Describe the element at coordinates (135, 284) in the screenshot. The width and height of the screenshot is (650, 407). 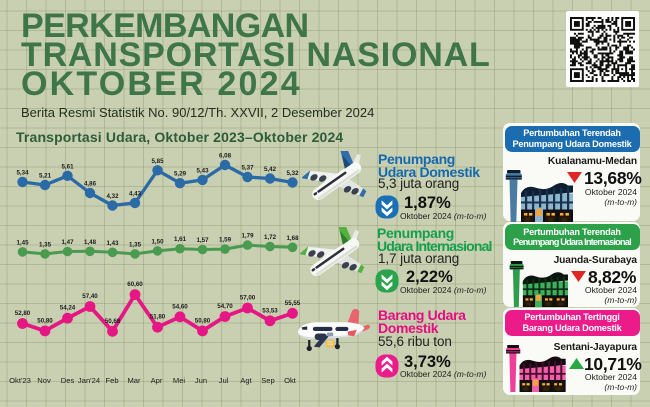
I see `svg-text: 60,60` at that location.